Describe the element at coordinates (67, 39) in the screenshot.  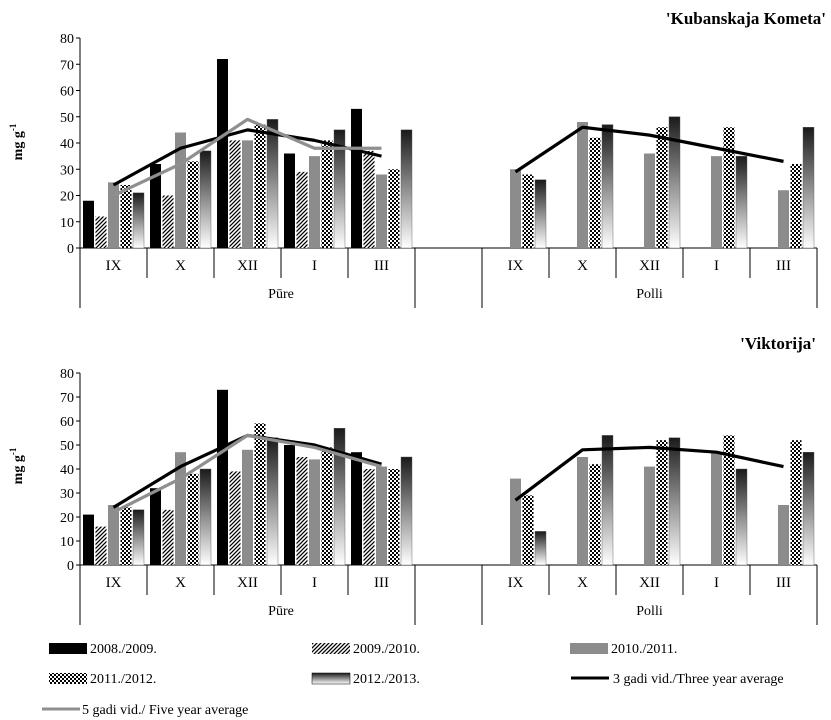
I see `chart-1-y-tick-label: 80` at that location.